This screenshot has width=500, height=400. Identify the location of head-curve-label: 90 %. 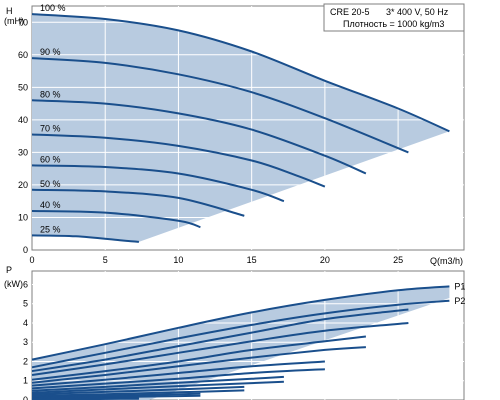
(50, 52).